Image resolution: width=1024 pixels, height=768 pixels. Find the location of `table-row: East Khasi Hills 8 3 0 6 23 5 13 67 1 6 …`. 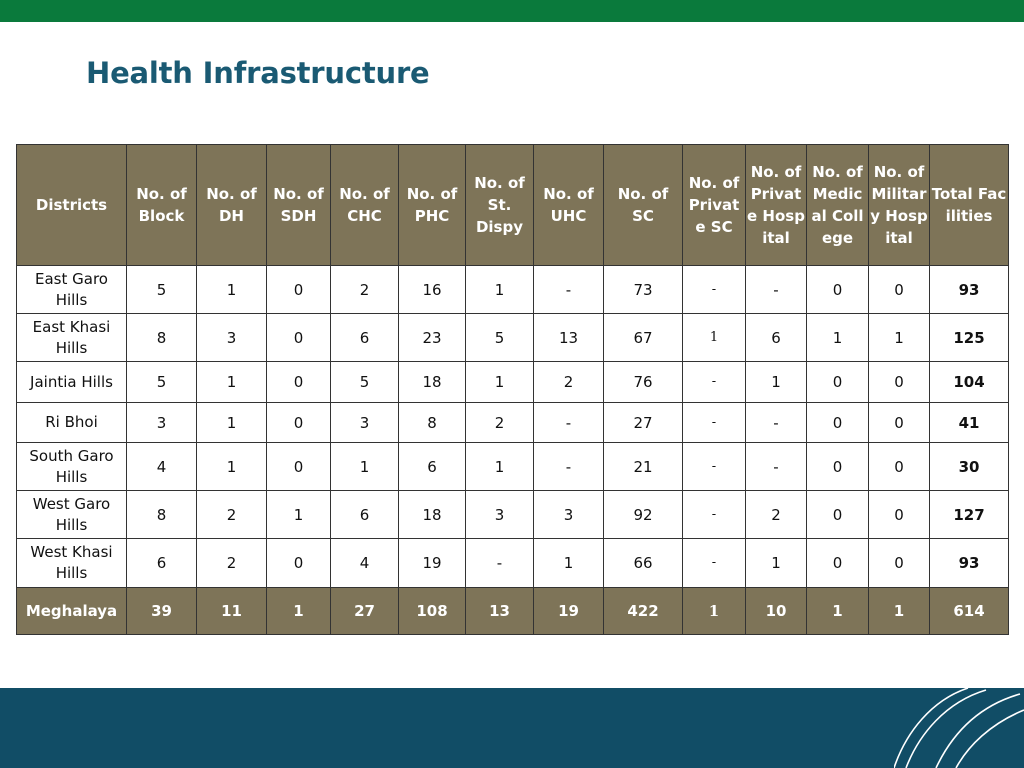

table-row: East Khasi Hills 8 3 0 6 23 5 13 67 1 6 … is located at coordinates (512, 337).